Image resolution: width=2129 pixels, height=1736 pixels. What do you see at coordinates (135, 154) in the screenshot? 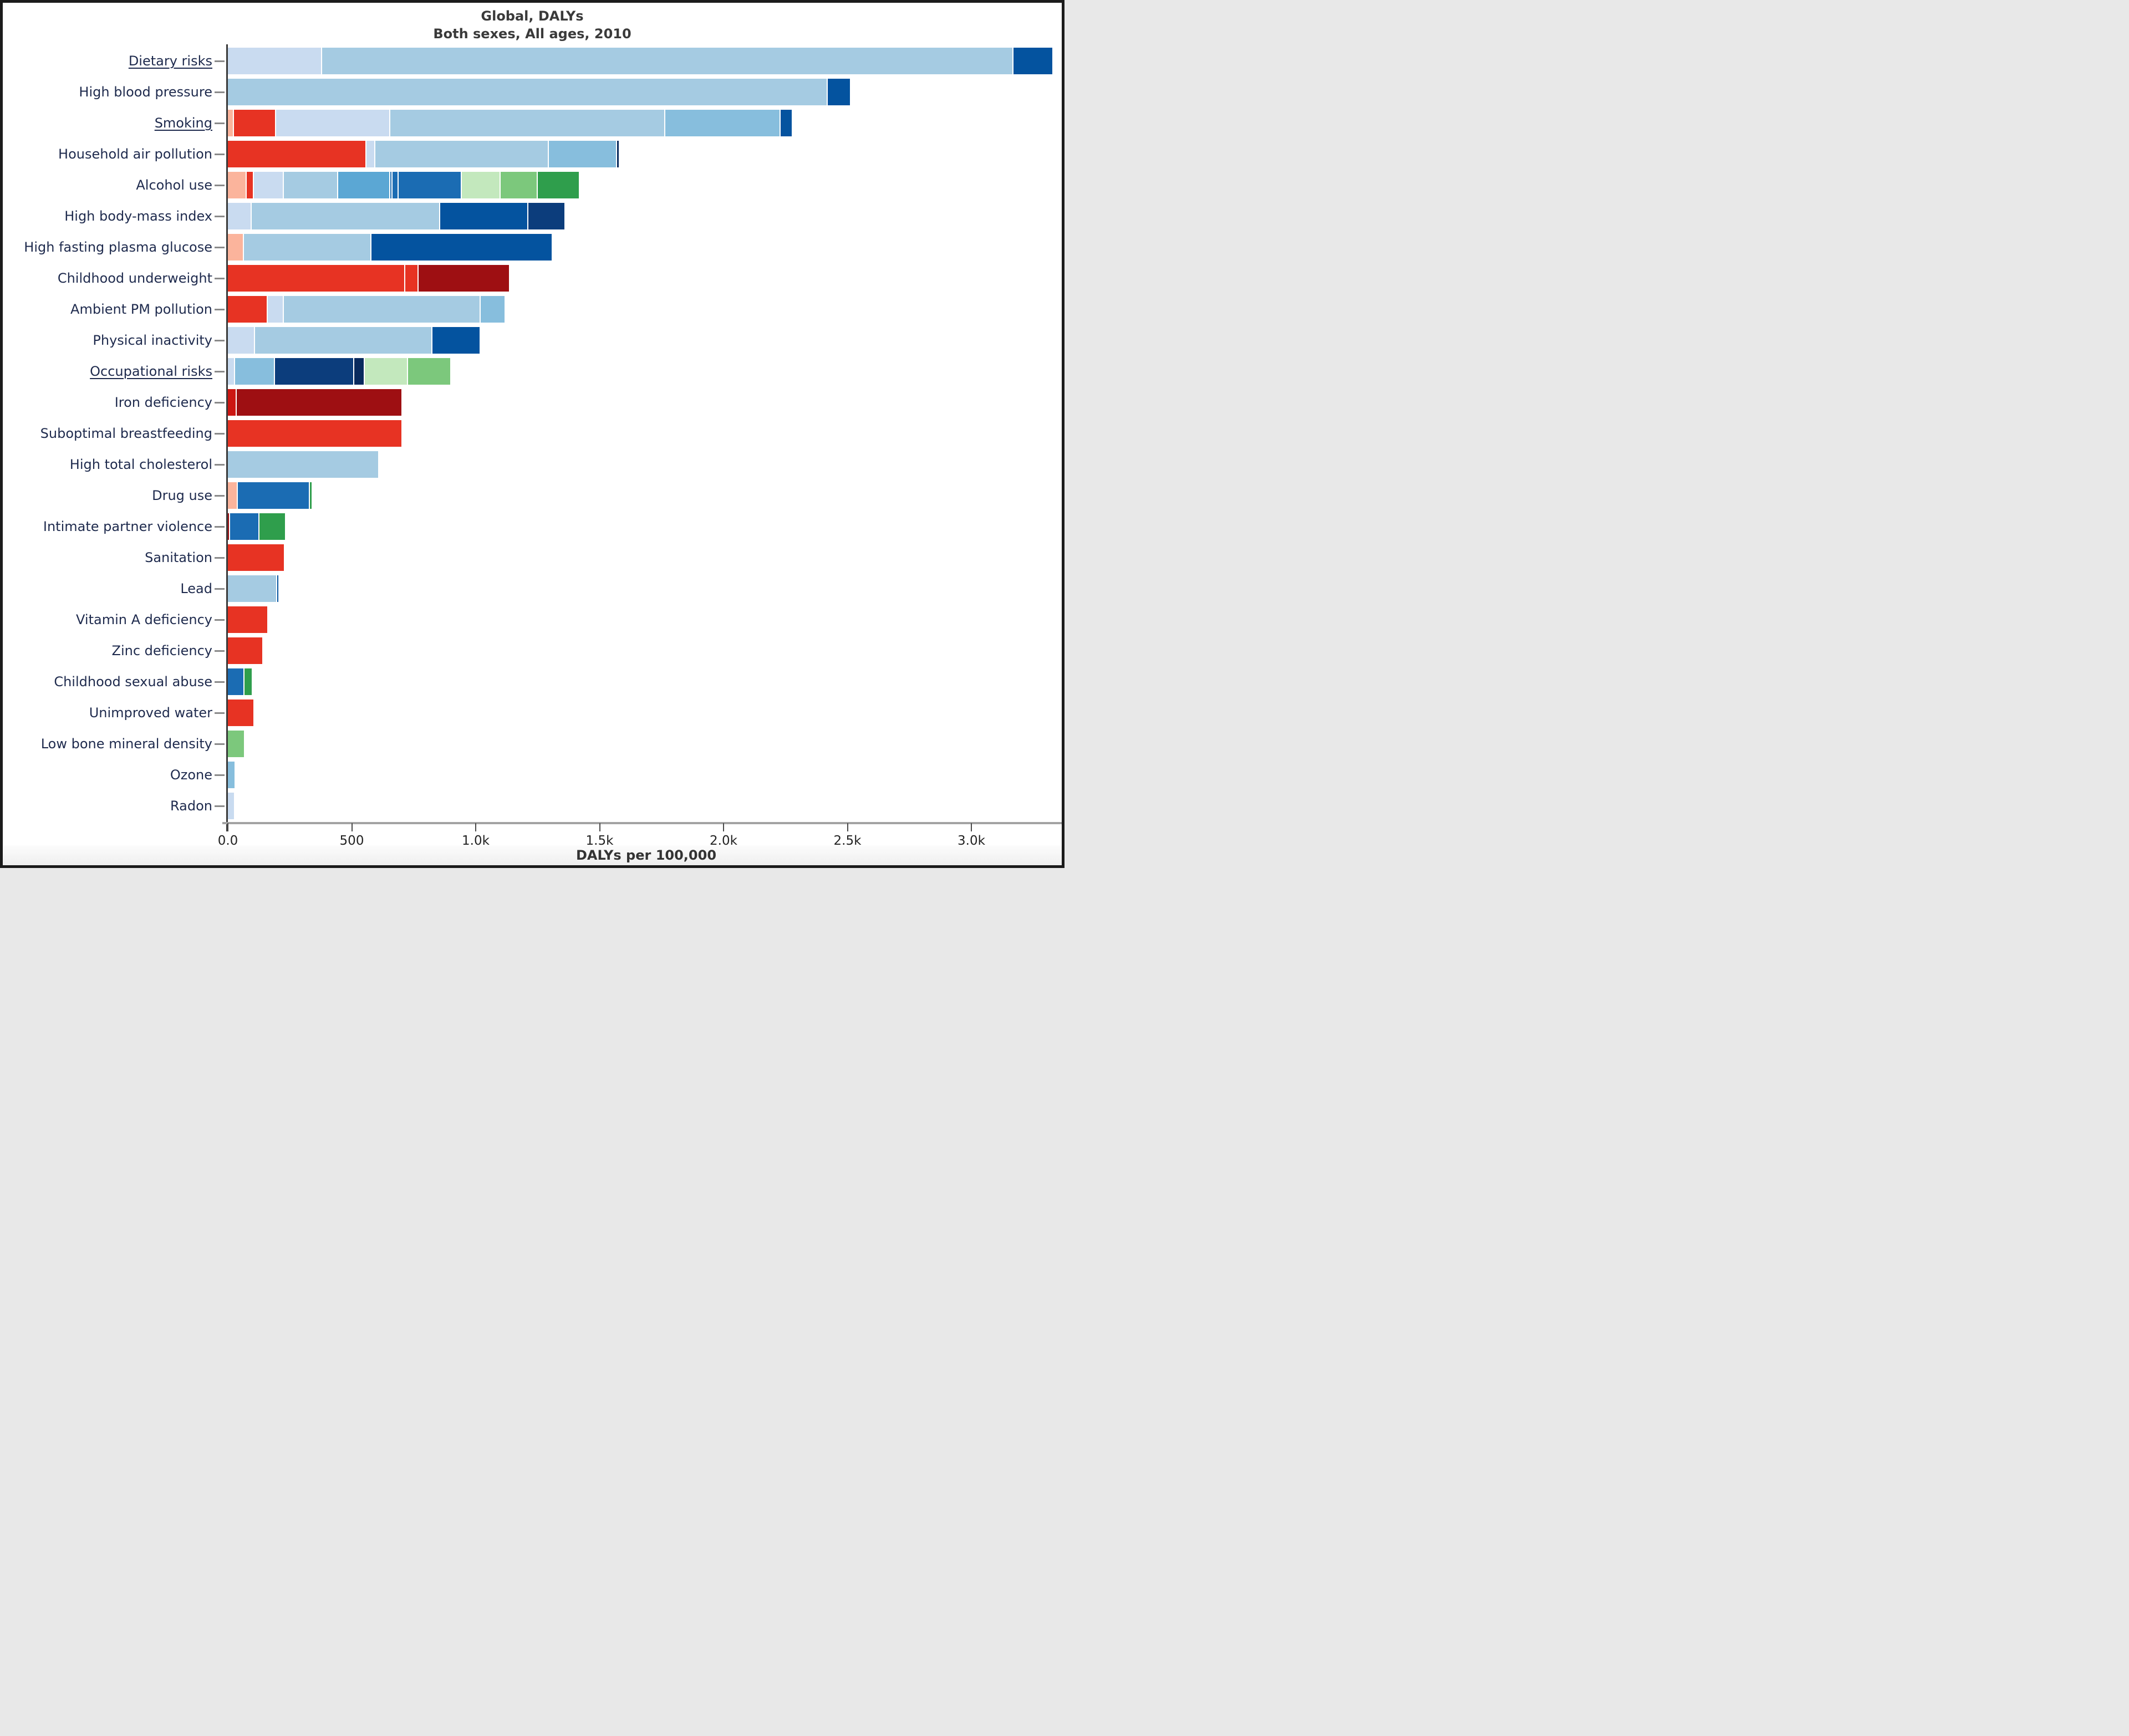
I see `y-axis-label-household-air-pollution: Household air pollution` at bounding box center [135, 154].